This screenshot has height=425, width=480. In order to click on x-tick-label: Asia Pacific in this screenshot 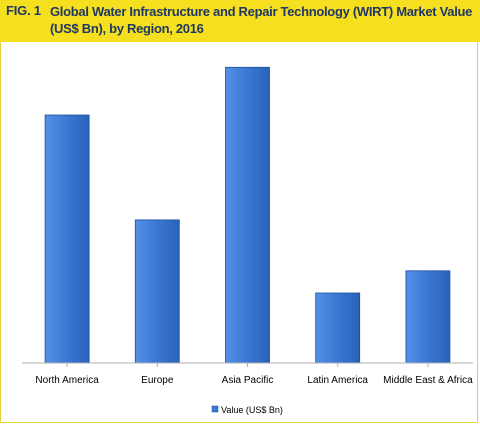, I will do `click(248, 380)`.